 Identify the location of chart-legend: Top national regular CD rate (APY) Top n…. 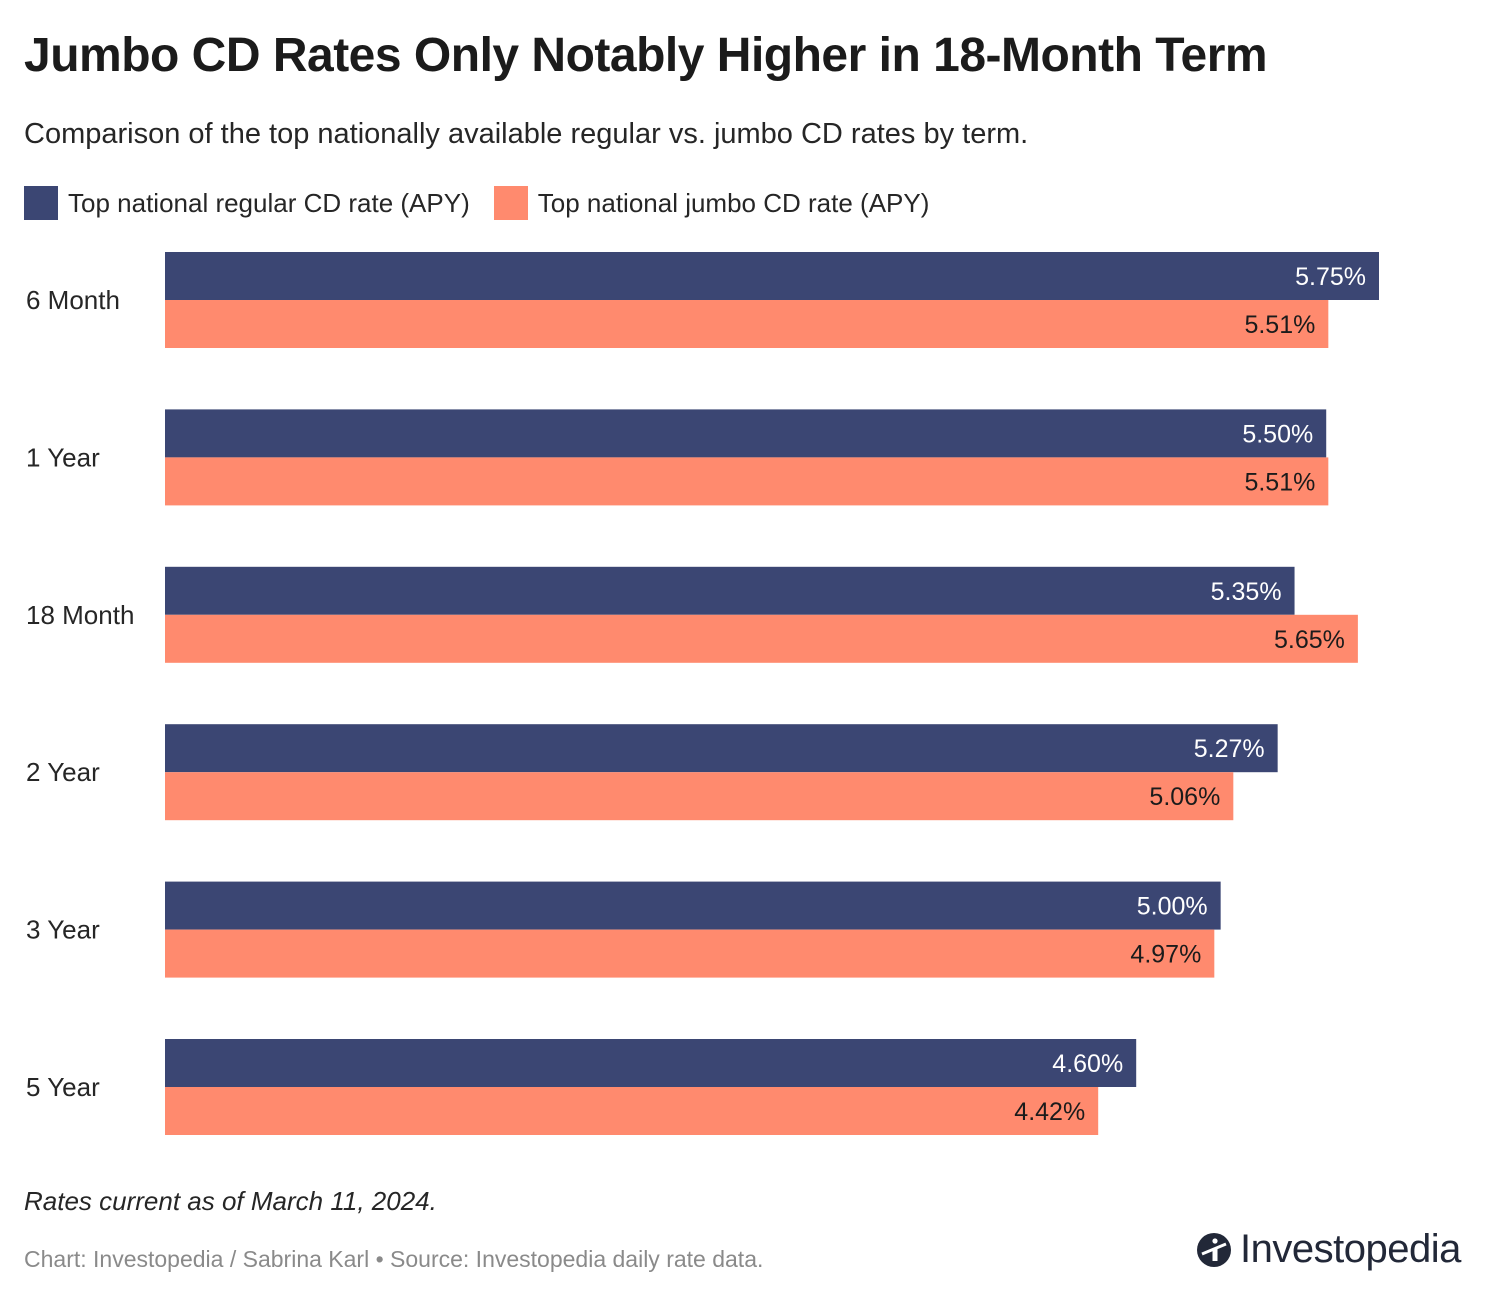
(488, 203).